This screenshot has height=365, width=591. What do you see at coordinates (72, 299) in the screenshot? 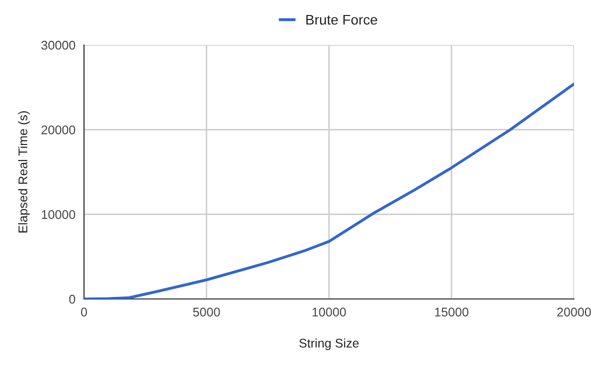
I see `y-tick-label: 0` at bounding box center [72, 299].